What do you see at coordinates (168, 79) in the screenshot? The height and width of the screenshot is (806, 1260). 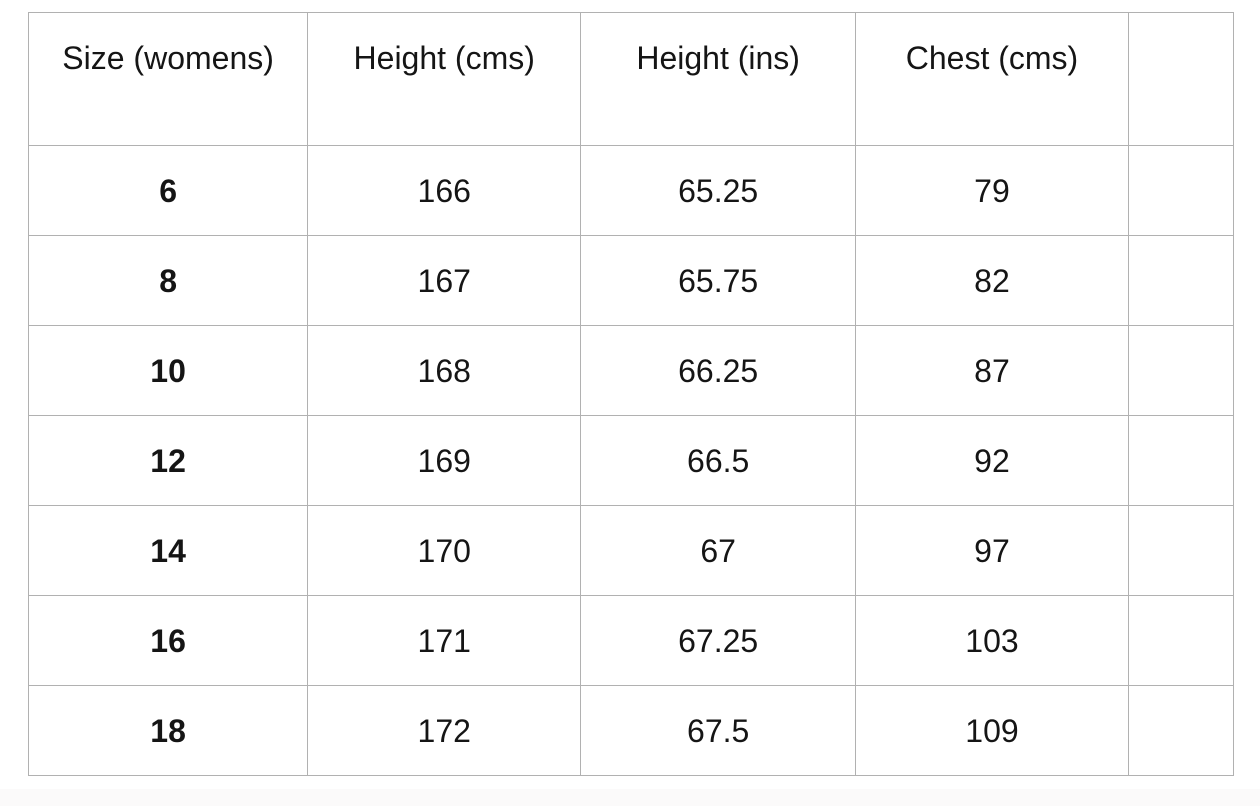 I see `column-header-size-womens: Size (womens)` at bounding box center [168, 79].